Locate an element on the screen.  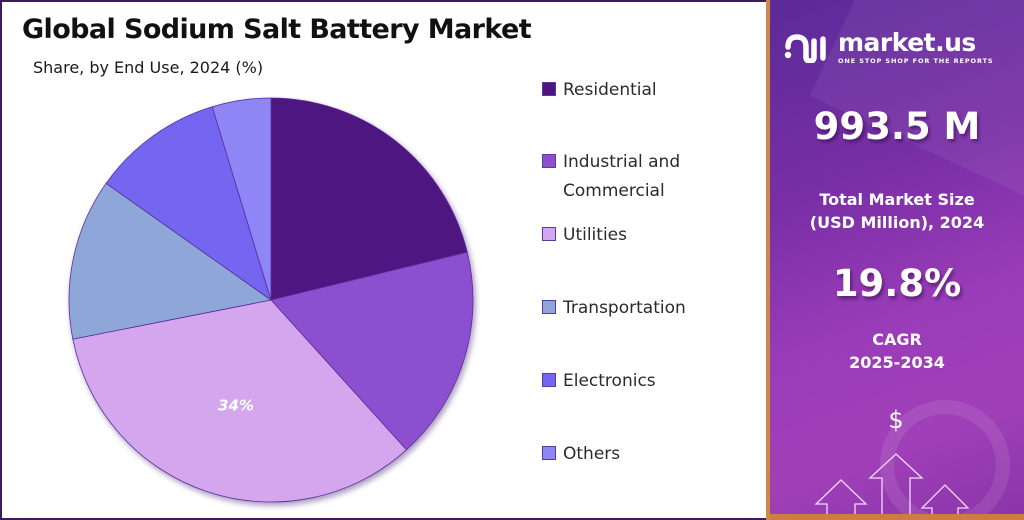
market-us-logo-icon is located at coordinates (805, 48).